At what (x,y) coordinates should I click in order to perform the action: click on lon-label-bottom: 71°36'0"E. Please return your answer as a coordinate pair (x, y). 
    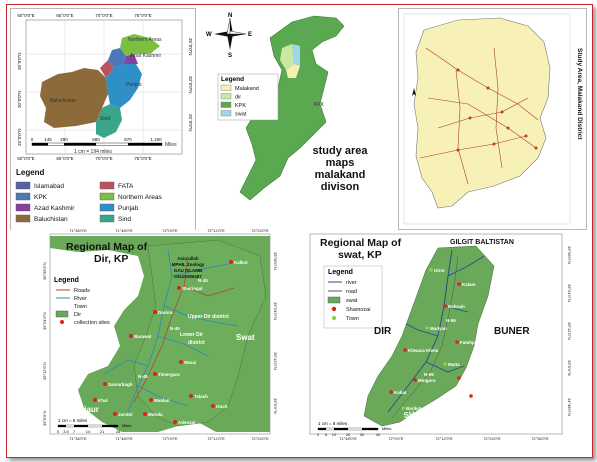
    Looking at the image, I should click on (78, 438).